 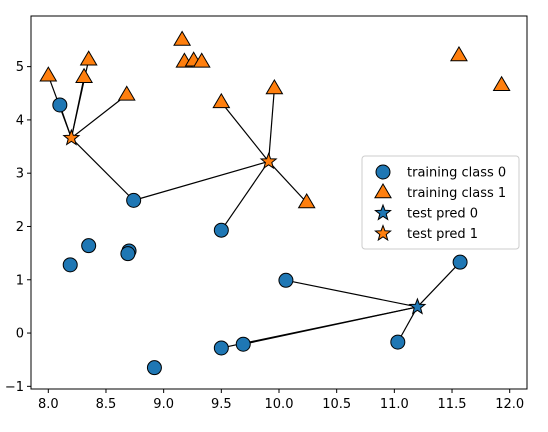 What do you see at coordinates (383, 233) in the screenshot?
I see `legend-test-pred-1-marker` at bounding box center [383, 233].